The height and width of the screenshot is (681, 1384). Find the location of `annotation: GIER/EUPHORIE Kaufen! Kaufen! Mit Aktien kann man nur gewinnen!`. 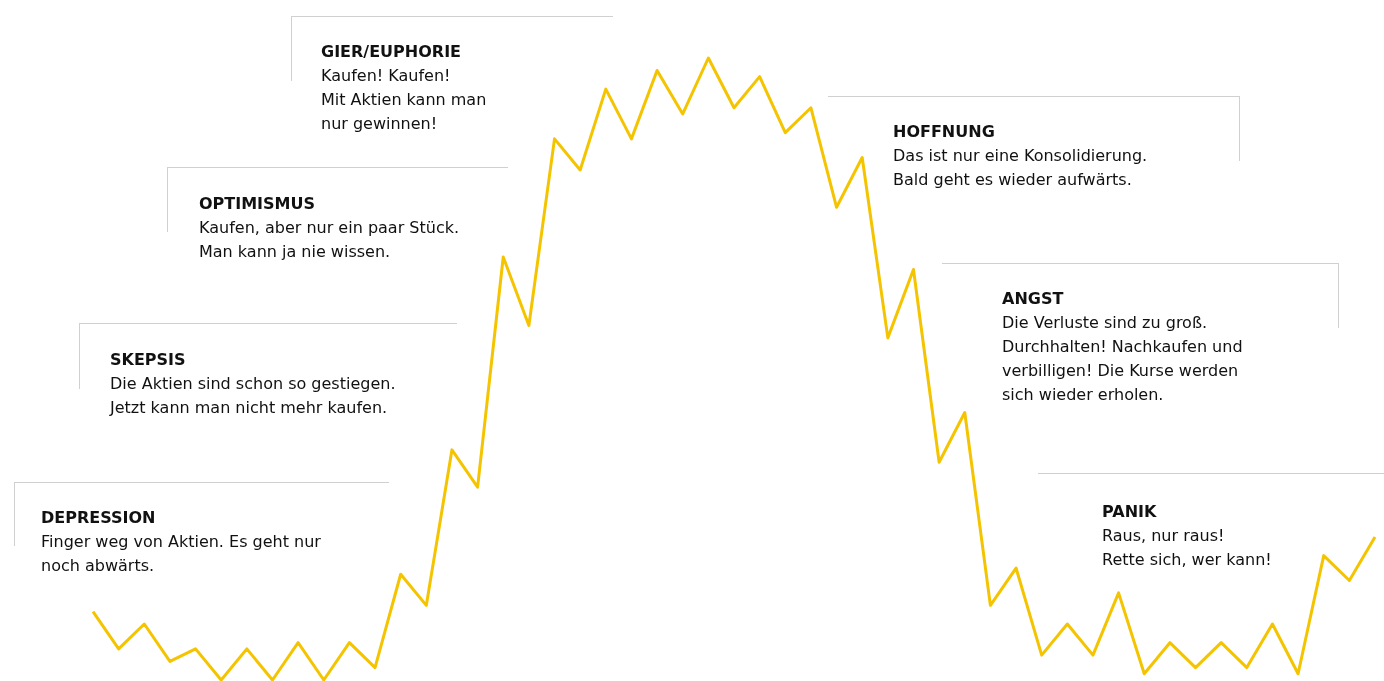

annotation: GIER/EUPHORIE Kaufen! Kaufen! Mit Aktien kann man nur gewinnen! is located at coordinates (404, 87).